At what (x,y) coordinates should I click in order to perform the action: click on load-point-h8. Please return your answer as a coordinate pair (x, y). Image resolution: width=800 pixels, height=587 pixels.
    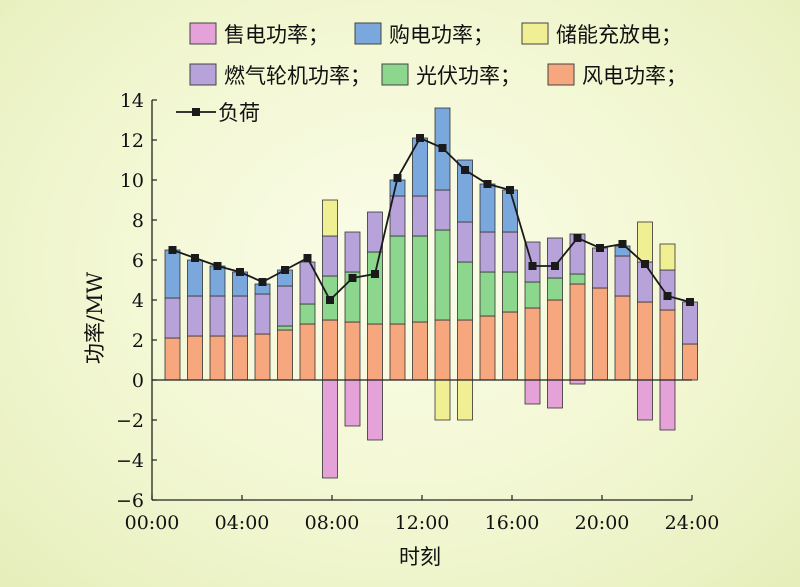
    Looking at the image, I should click on (330, 300).